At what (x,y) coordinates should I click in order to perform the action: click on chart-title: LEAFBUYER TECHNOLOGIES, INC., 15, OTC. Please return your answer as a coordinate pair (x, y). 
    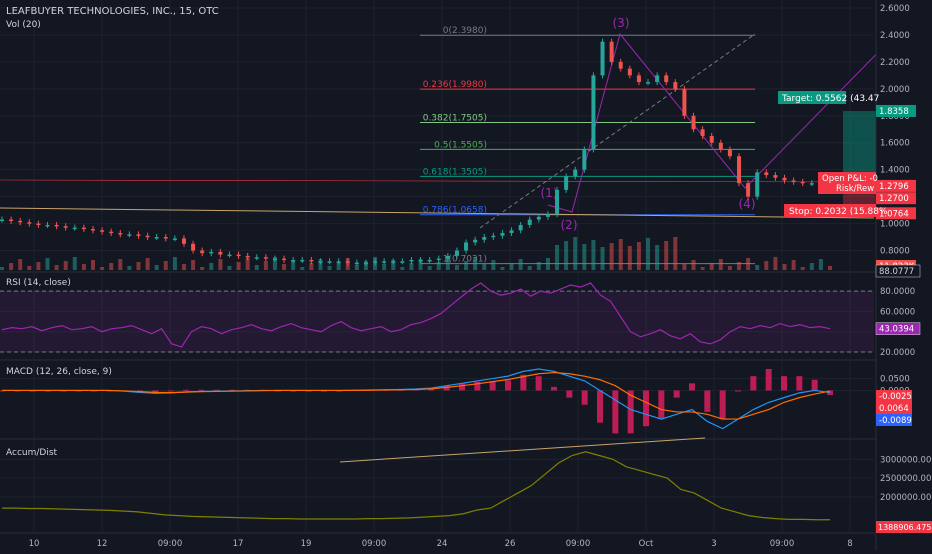
    Looking at the image, I should click on (112, 11).